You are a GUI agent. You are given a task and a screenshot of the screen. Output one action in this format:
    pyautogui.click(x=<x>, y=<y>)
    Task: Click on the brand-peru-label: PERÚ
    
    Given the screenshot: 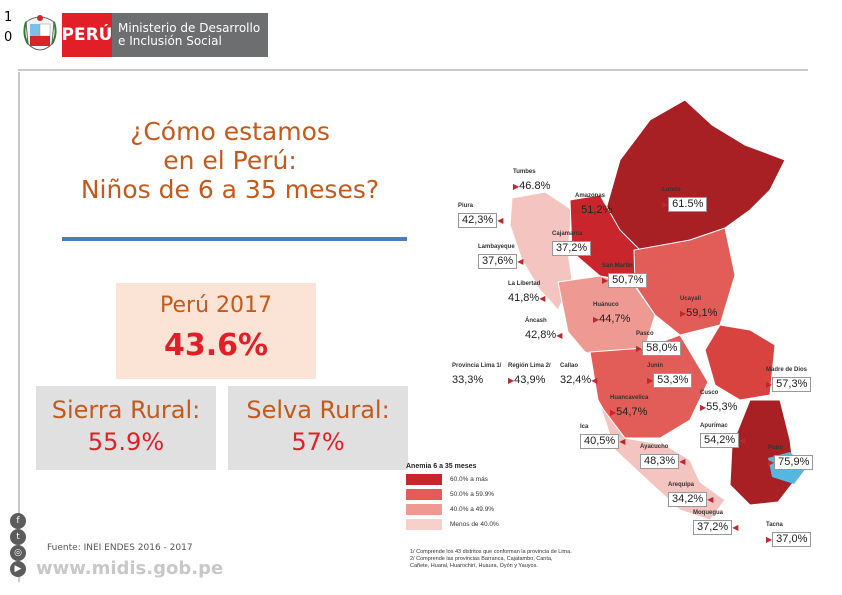 What is the action you would take?
    pyautogui.click(x=87, y=35)
    